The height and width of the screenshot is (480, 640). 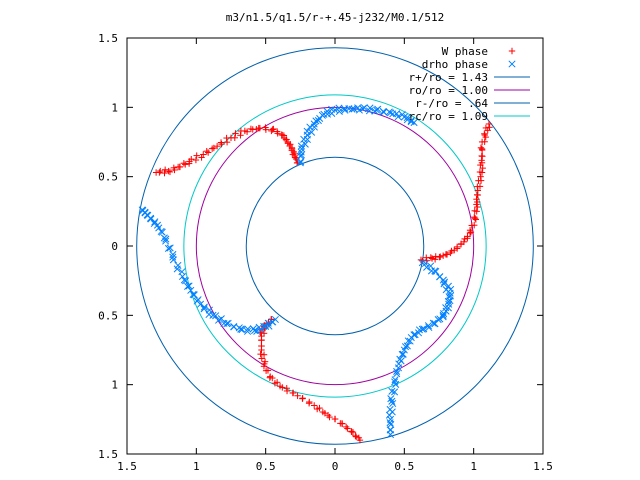 What do you see at coordinates (114, 107) in the screenshot?
I see `y-tick-label: 1` at bounding box center [114, 107].